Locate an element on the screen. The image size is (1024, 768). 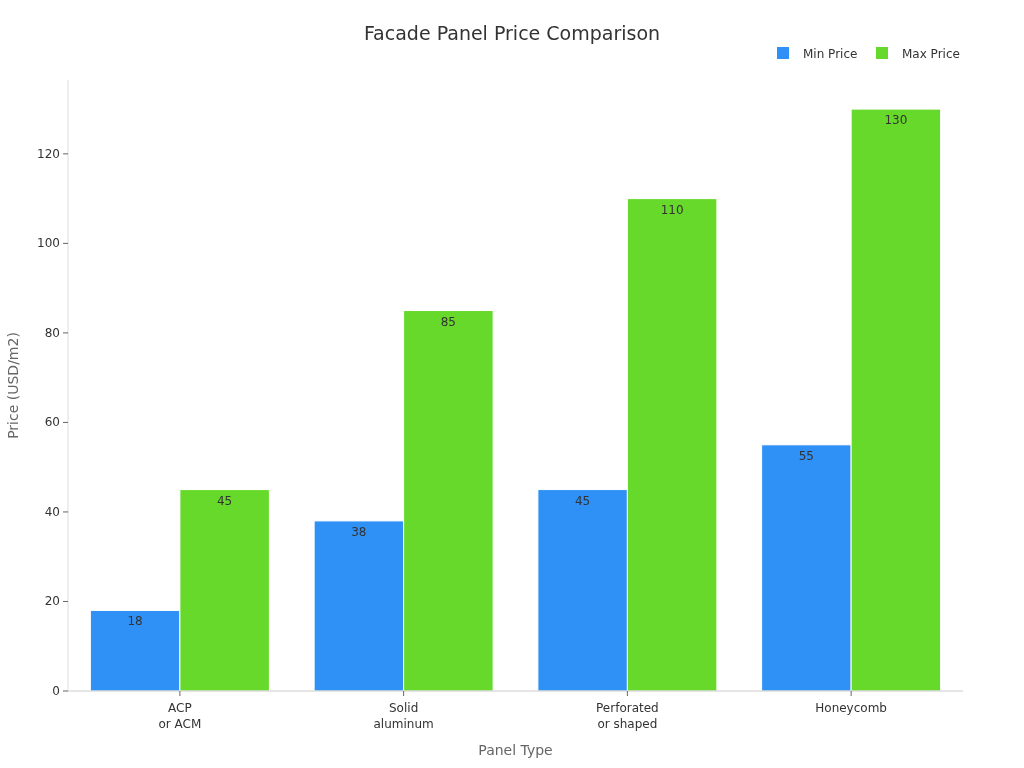
data-label: 85 is located at coordinates (448, 321).